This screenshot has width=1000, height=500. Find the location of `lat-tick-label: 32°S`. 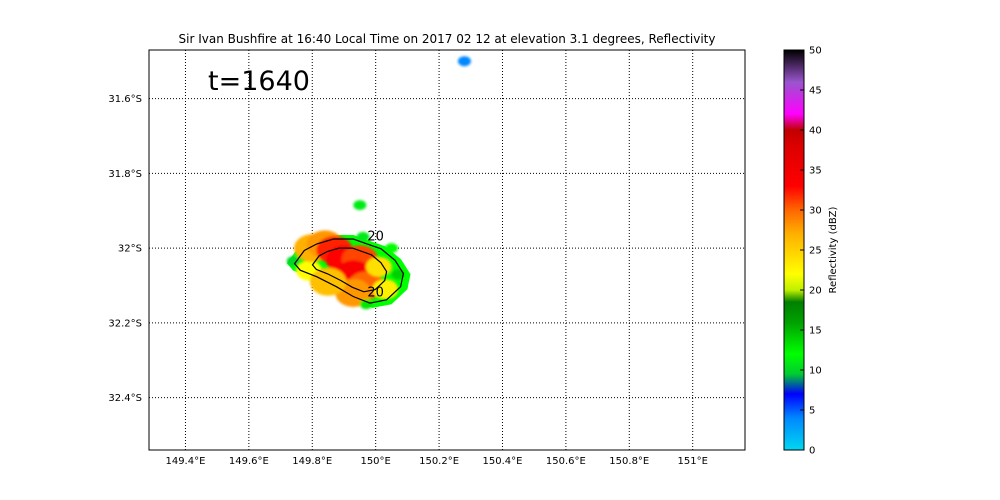

lat-tick-label: 32°S is located at coordinates (130, 249).